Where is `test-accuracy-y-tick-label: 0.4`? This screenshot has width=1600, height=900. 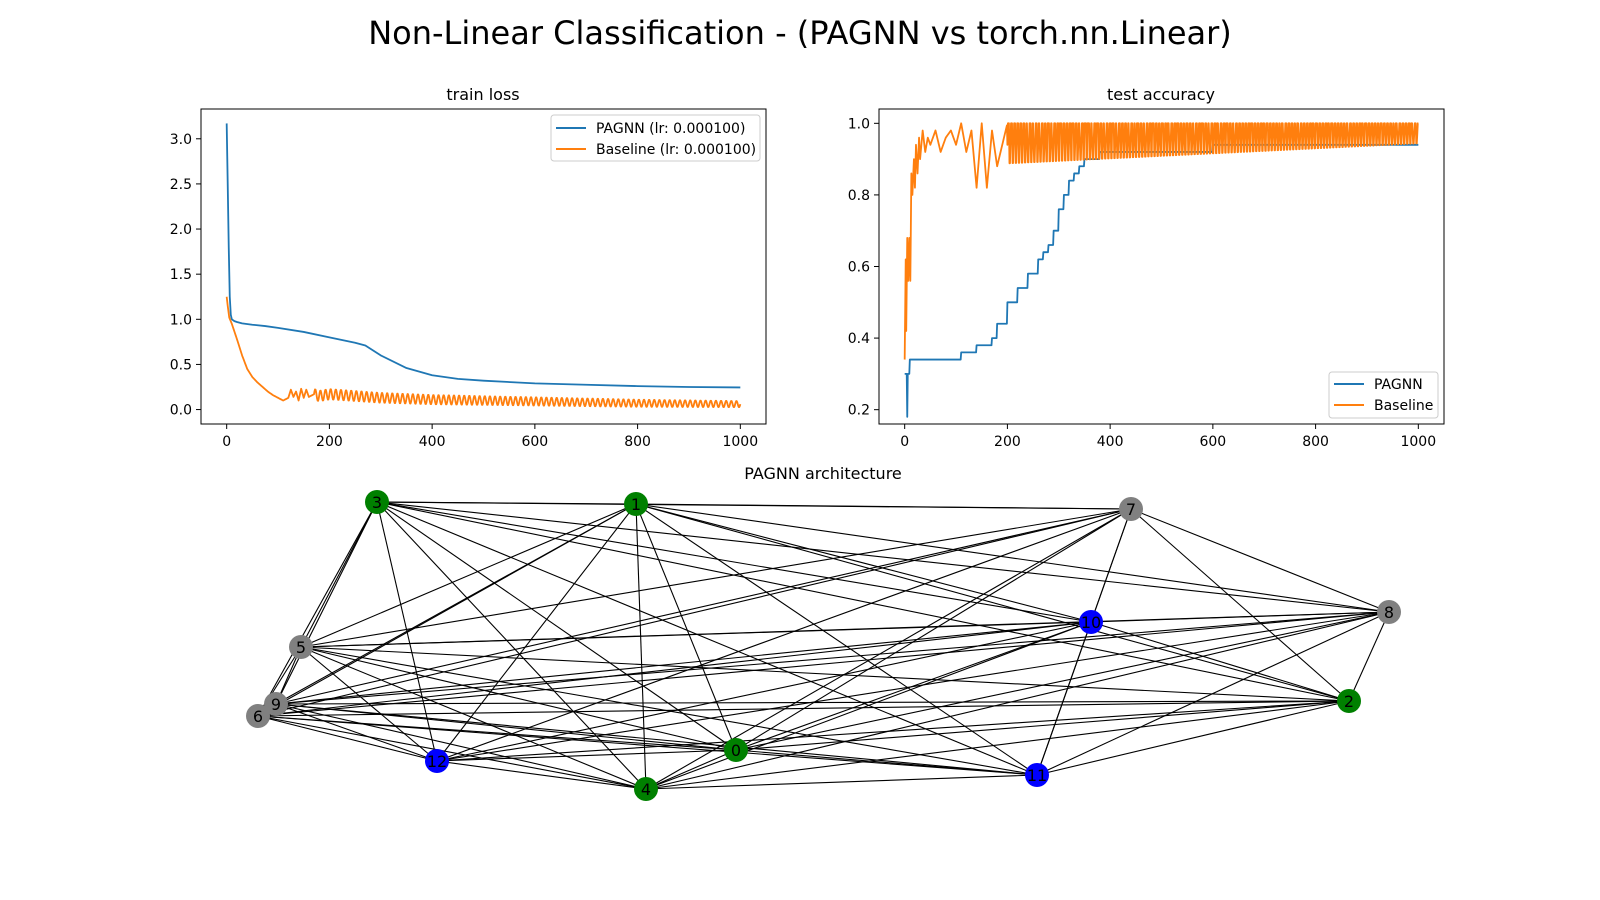 test-accuracy-y-tick-label: 0.4 is located at coordinates (859, 339).